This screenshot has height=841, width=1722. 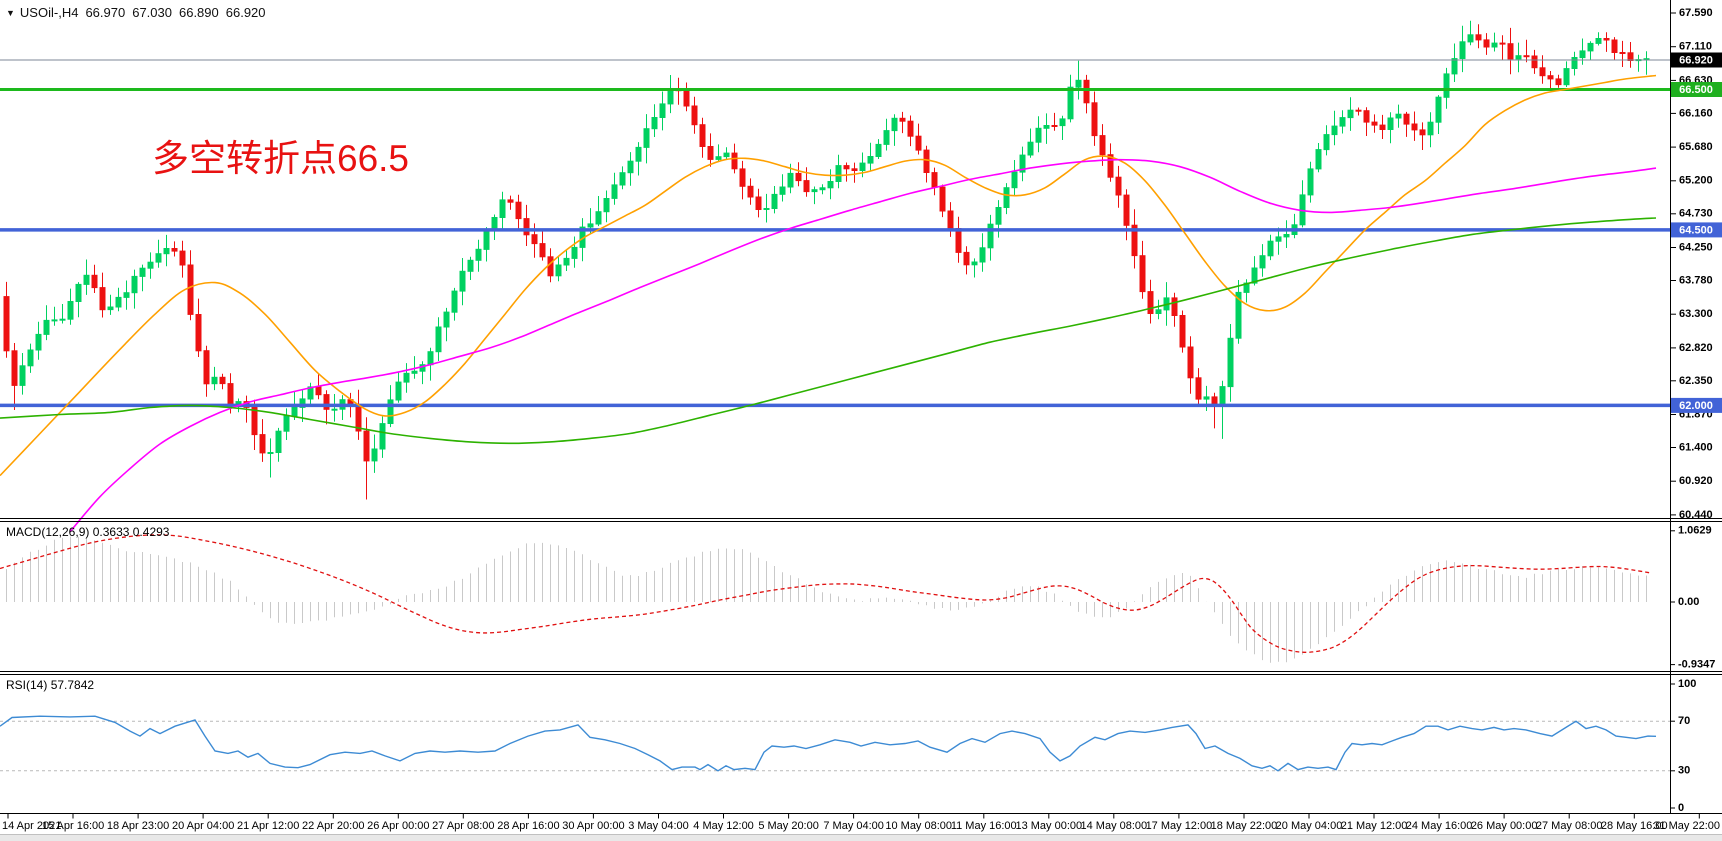 What do you see at coordinates (281, 158) in the screenshot?
I see `chart-annotation-text: 多空转折点66.5` at bounding box center [281, 158].